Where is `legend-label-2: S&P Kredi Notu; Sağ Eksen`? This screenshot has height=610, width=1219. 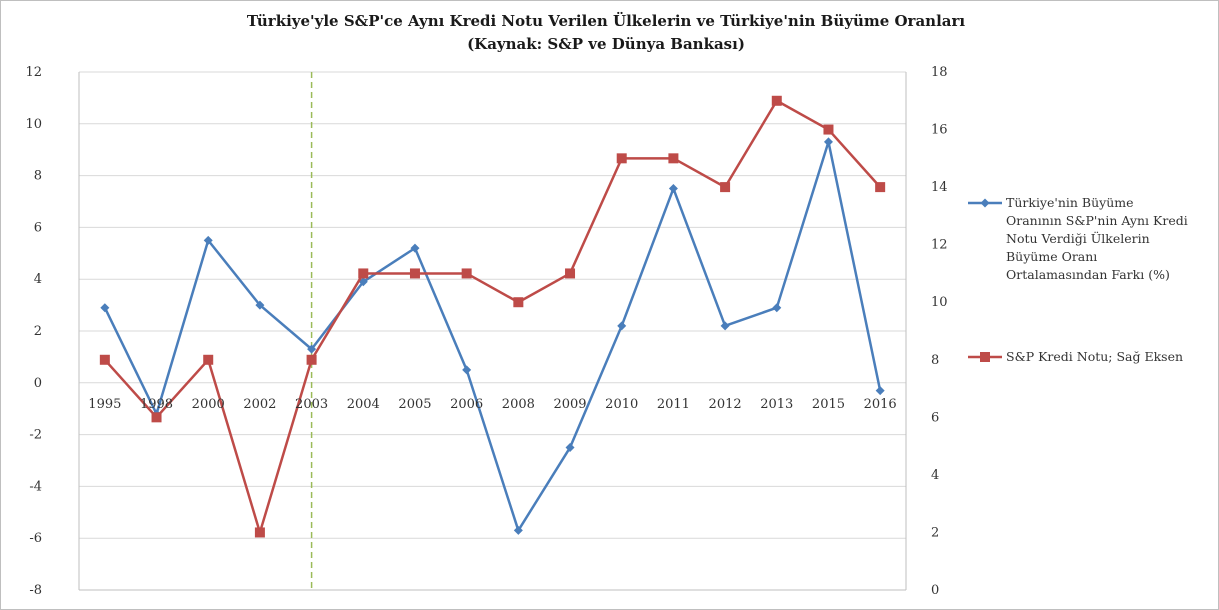
legend-label-2: S&P Kredi Notu; Sağ Eksen is located at coordinates (1094, 356).